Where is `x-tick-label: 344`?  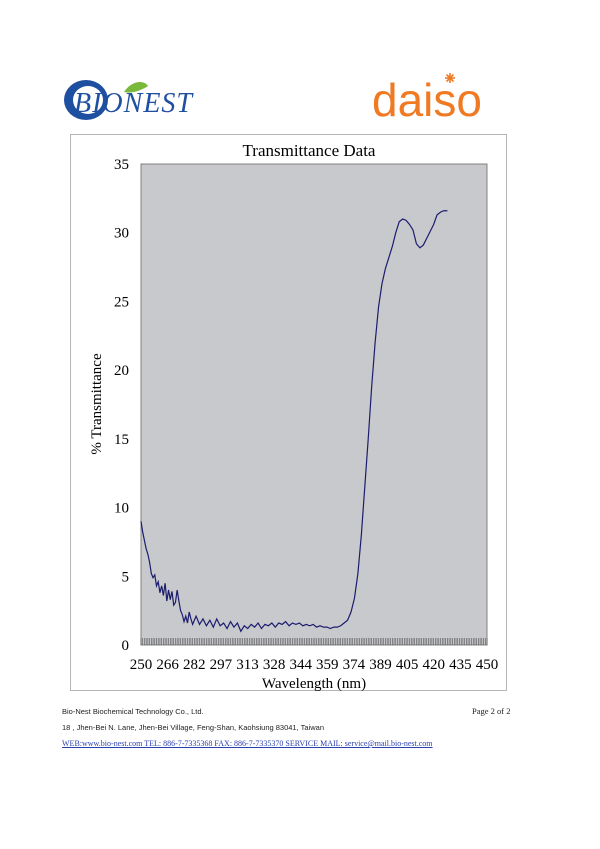
x-tick-label: 344 is located at coordinates (300, 665).